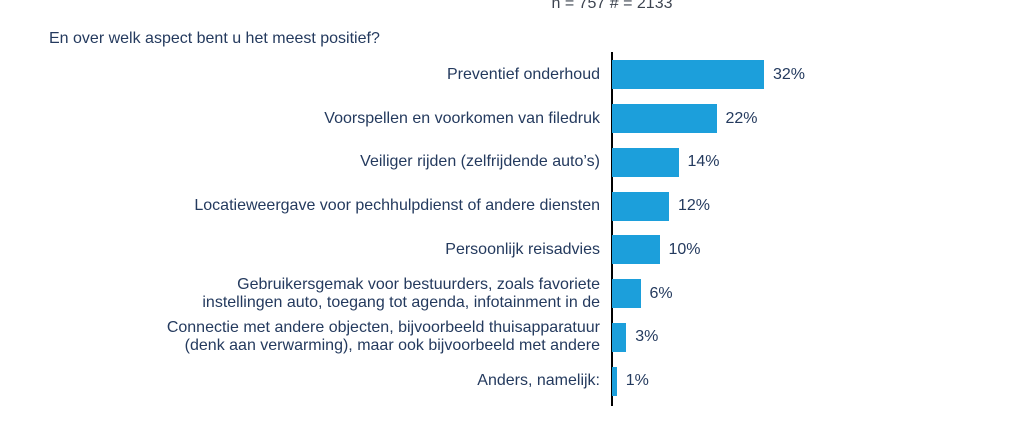  I want to click on bar-row: Preventief onderhoud 32%, so click(512, 75).